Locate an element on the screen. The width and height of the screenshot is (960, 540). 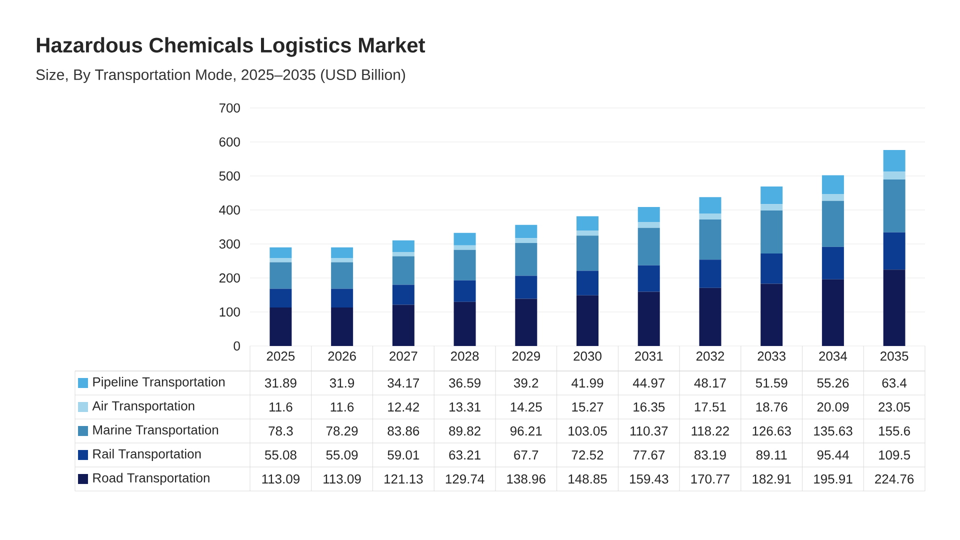
data-label: 51.59 is located at coordinates (772, 383).